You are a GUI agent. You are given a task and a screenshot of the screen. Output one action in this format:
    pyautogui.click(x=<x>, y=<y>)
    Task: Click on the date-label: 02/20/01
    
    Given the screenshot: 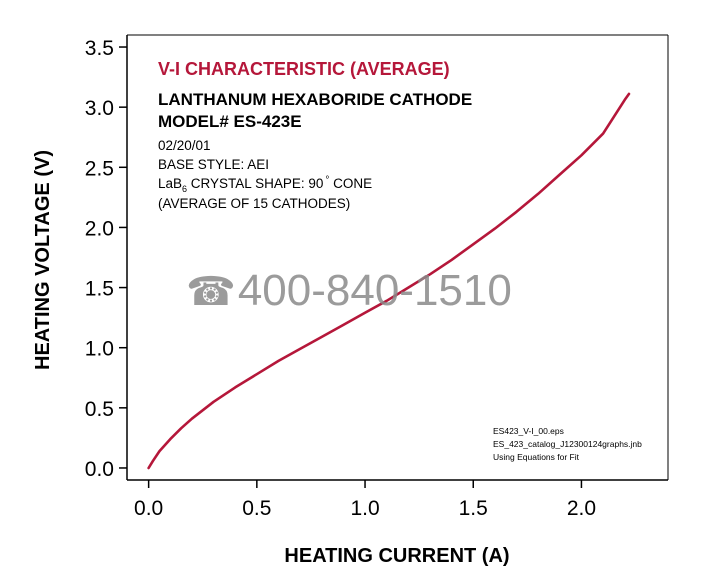 What is the action you would take?
    pyautogui.click(x=184, y=145)
    